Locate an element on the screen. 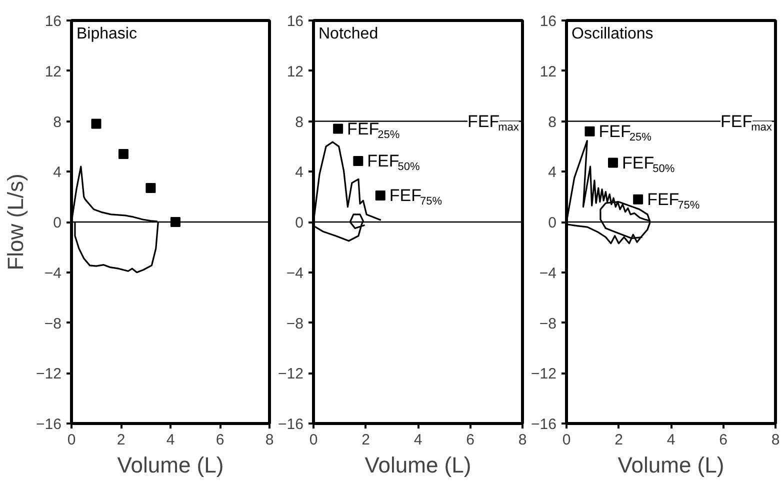 Image resolution: width=781 pixels, height=484 pixels. chart-title: Oscillations is located at coordinates (613, 34).